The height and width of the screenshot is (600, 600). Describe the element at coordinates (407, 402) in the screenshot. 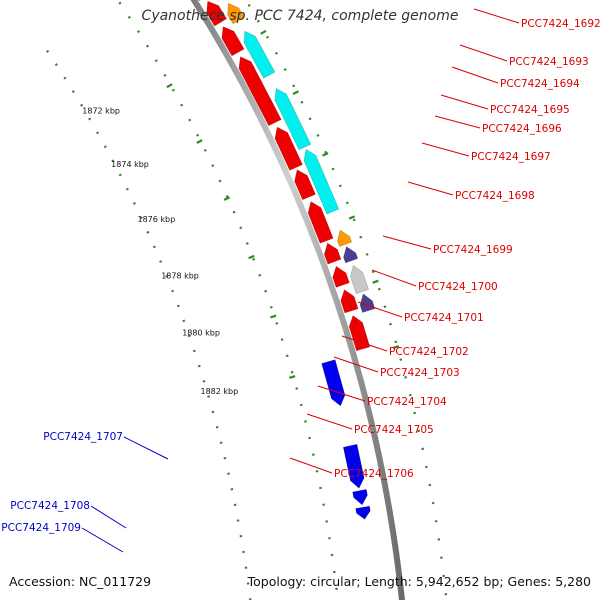

I see `gene-label-PCC7424_1704: PCC7424_1704` at that location.